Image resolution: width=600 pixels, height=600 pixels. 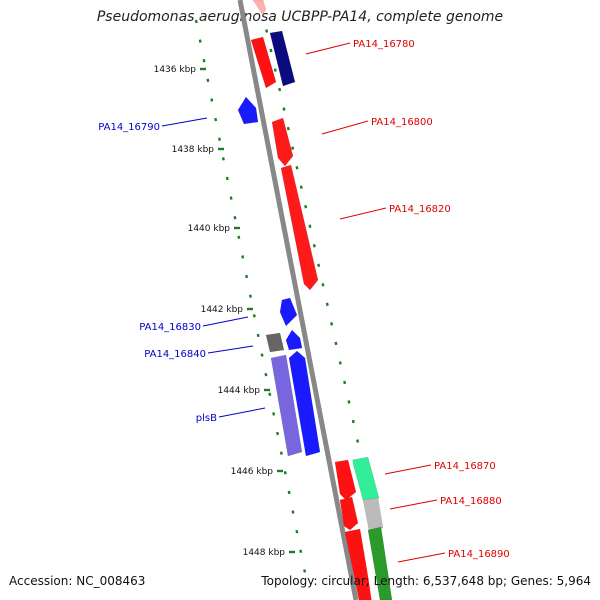 What do you see at coordinates (264, 553) in the screenshot?
I see `kbp-tick-label: 1448 kbp` at bounding box center [264, 553].